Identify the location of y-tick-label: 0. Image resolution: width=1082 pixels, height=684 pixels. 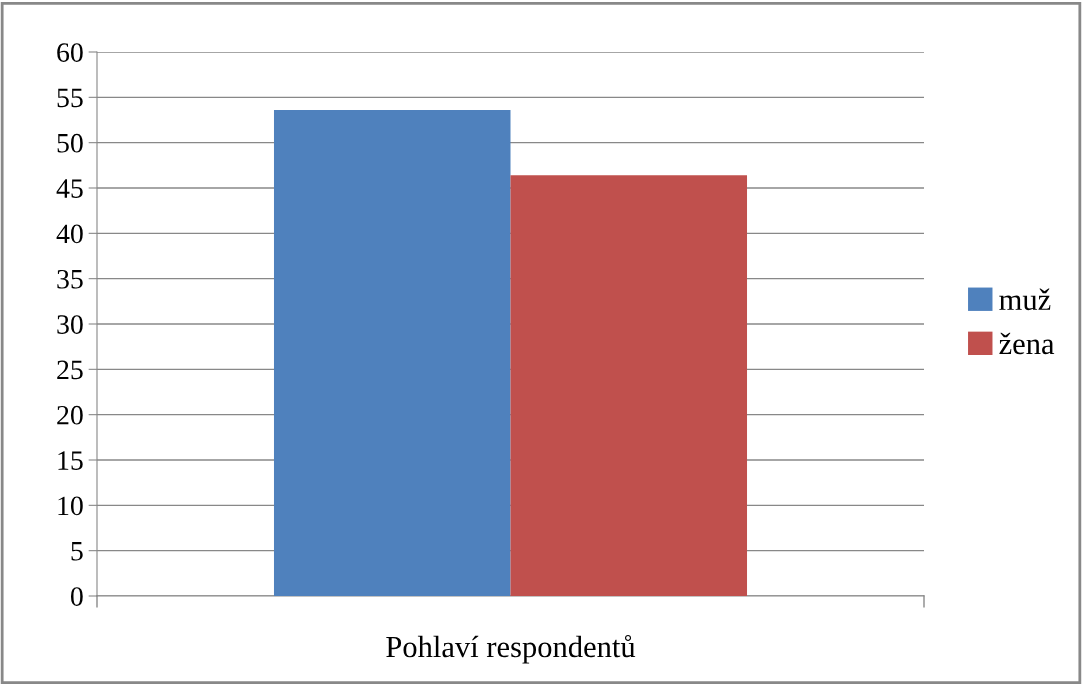
(76, 596).